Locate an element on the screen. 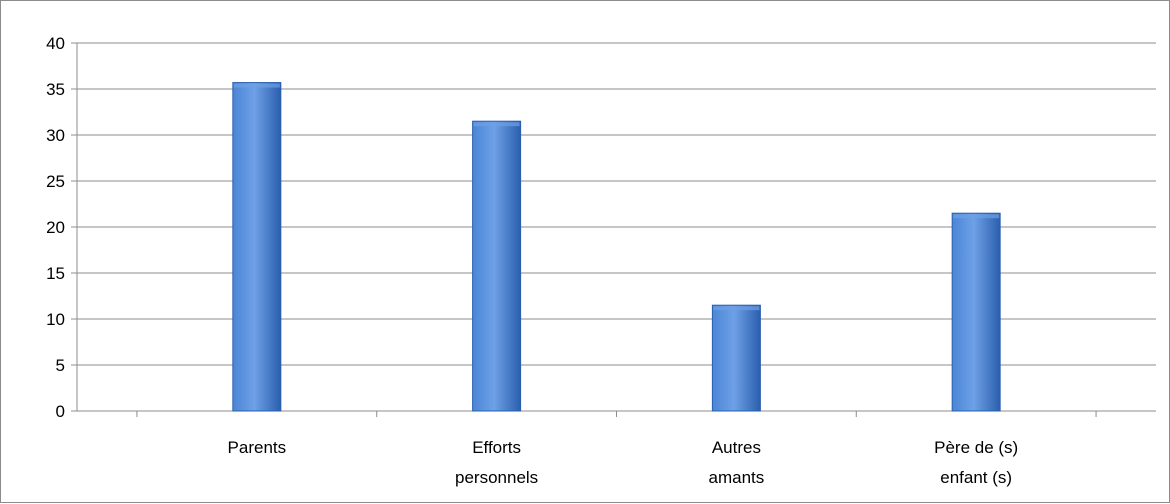 The height and width of the screenshot is (504, 1170). category-label: Autres is located at coordinates (736, 447).